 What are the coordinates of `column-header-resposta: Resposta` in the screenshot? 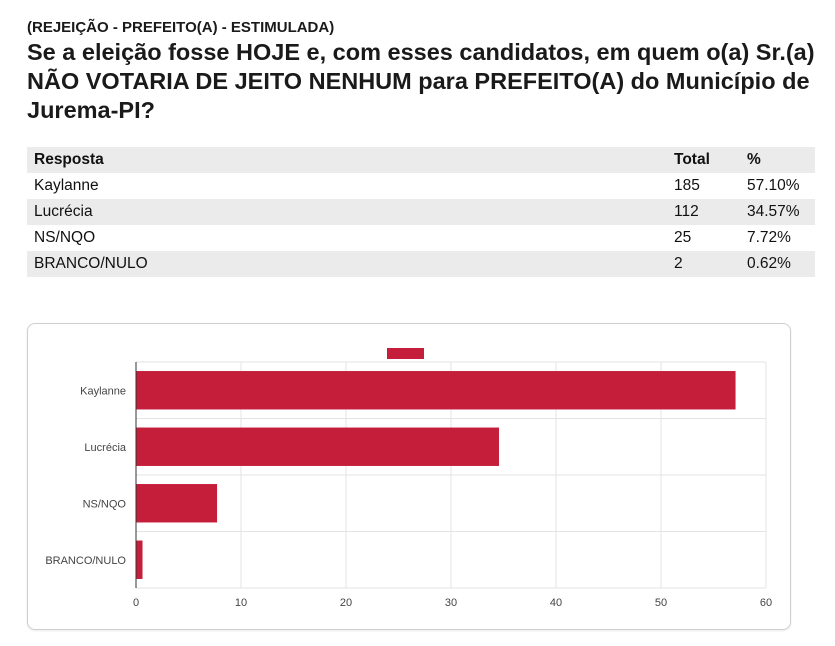 It's located at (69, 159).